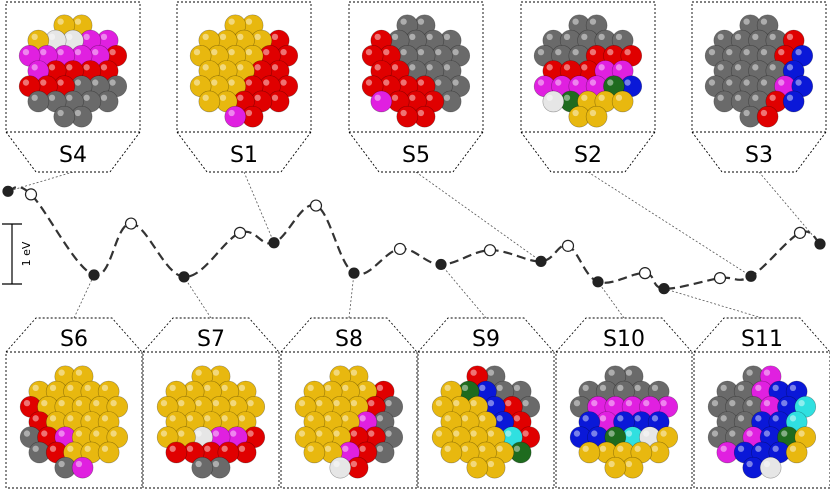 Image resolution: width=830 pixels, height=490 pixels. Describe the element at coordinates (73, 155) in the screenshot. I see `panel-label: S4` at that location.